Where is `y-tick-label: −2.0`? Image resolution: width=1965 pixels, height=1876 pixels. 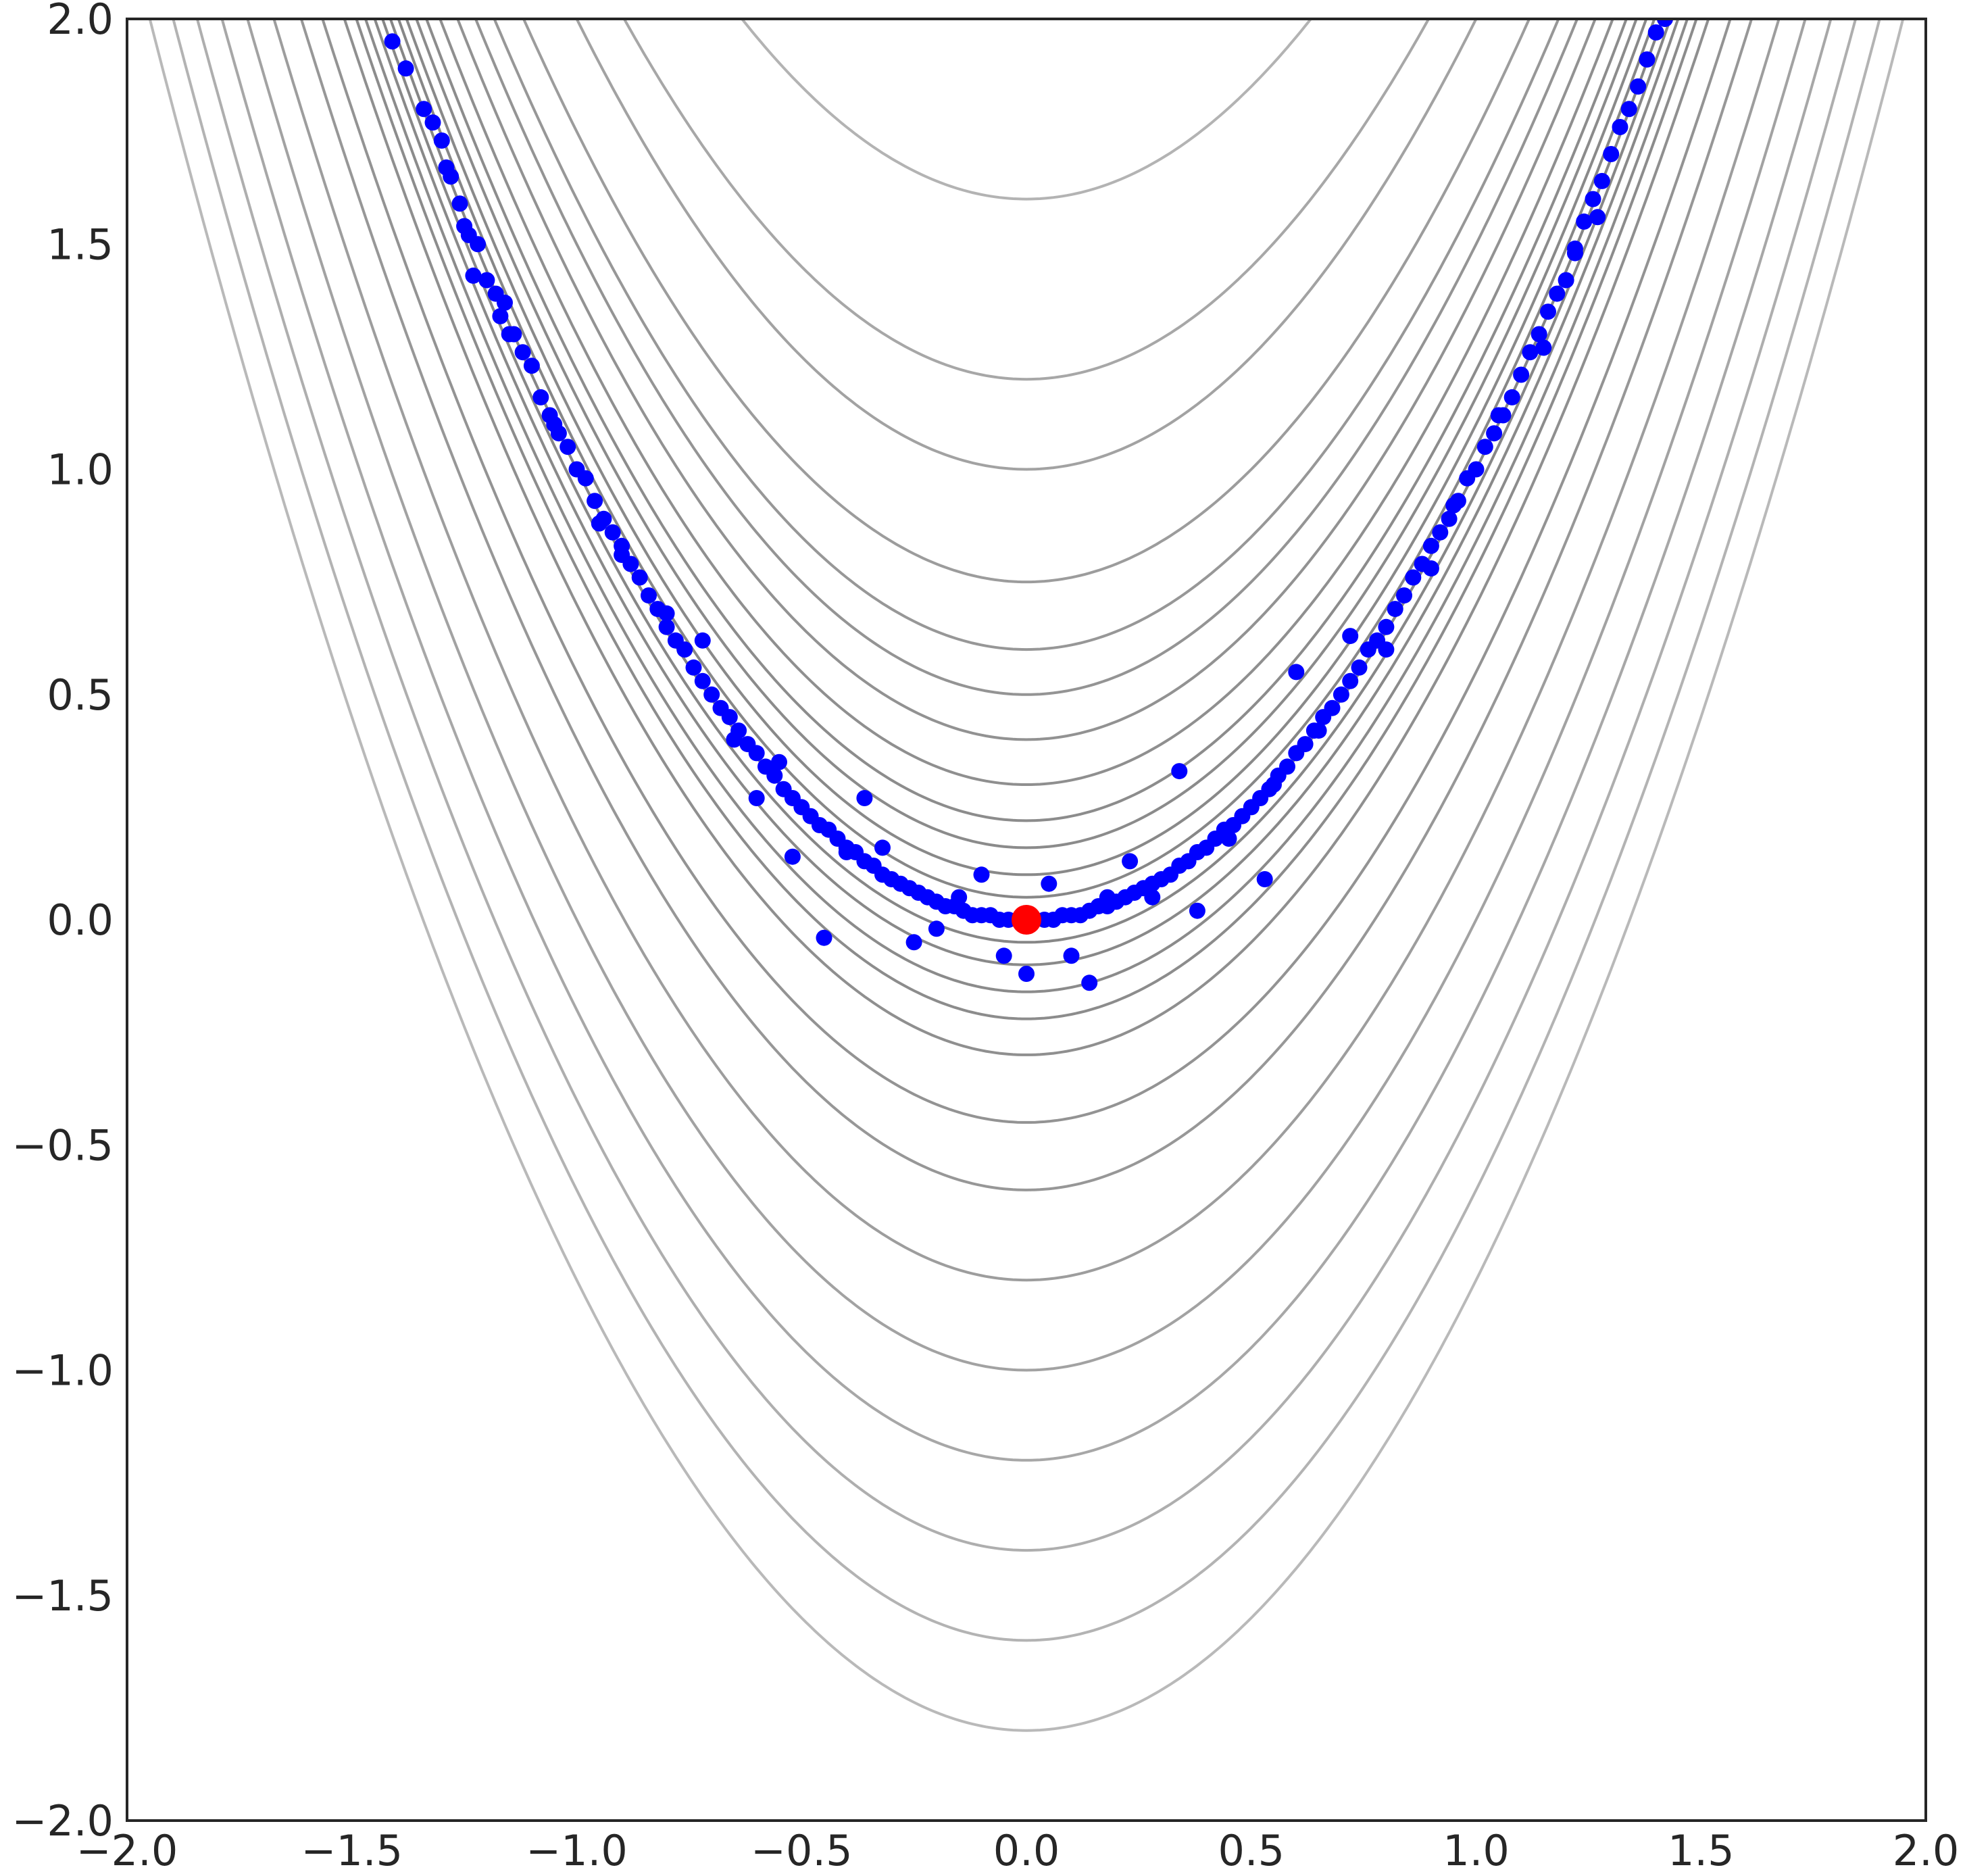
y-tick-label: −2.0 is located at coordinates (62, 1821).